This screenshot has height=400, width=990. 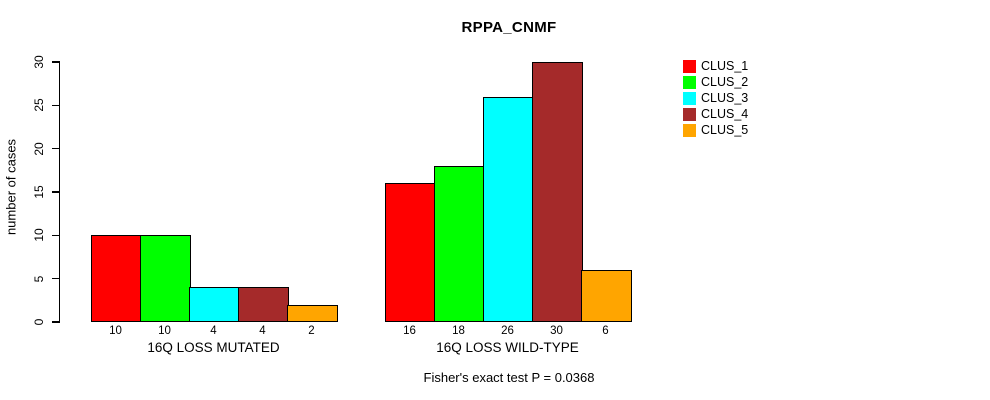 What do you see at coordinates (263, 304) in the screenshot?
I see `bar-clus_4-group1` at bounding box center [263, 304].